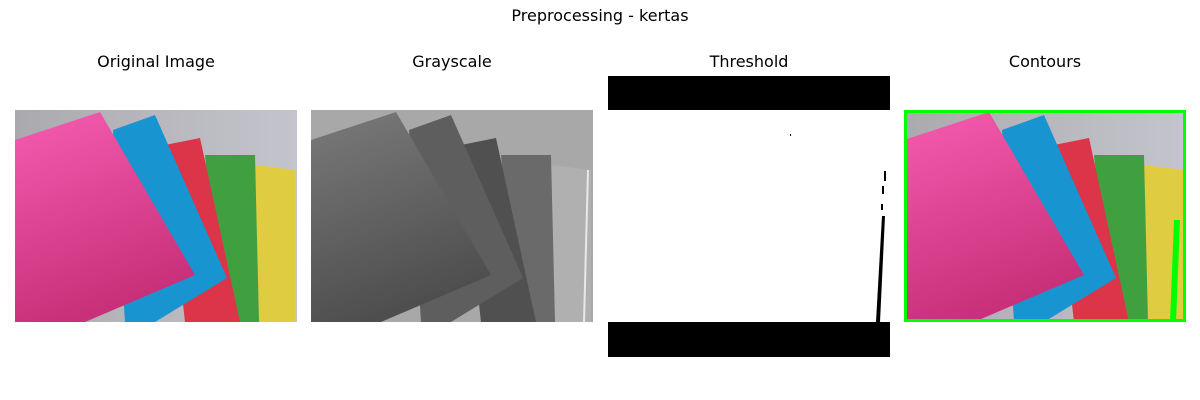  Describe the element at coordinates (156, 61) in the screenshot. I see `original-image-title: Original Image` at that location.